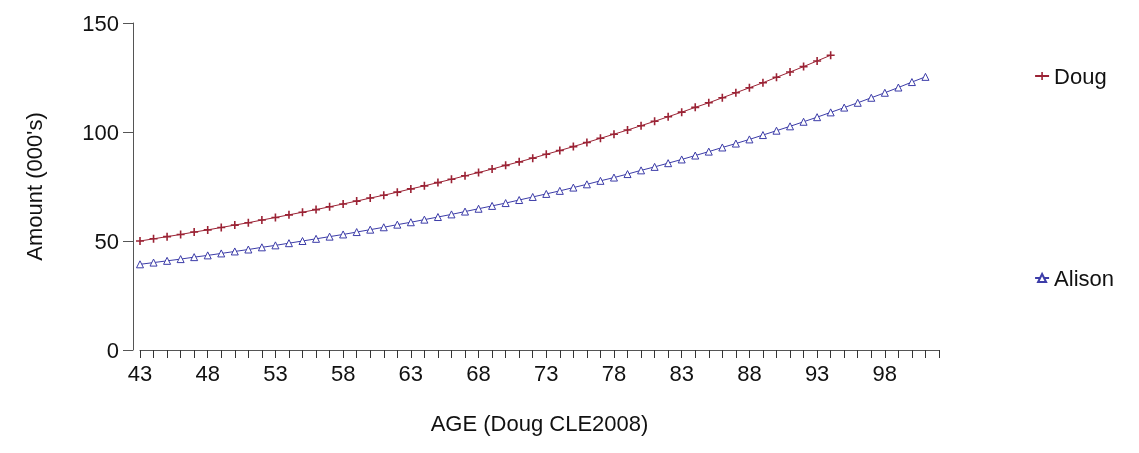 Image resolution: width=1139 pixels, height=453 pixels. I want to click on x-tick-label: 58, so click(343, 373).